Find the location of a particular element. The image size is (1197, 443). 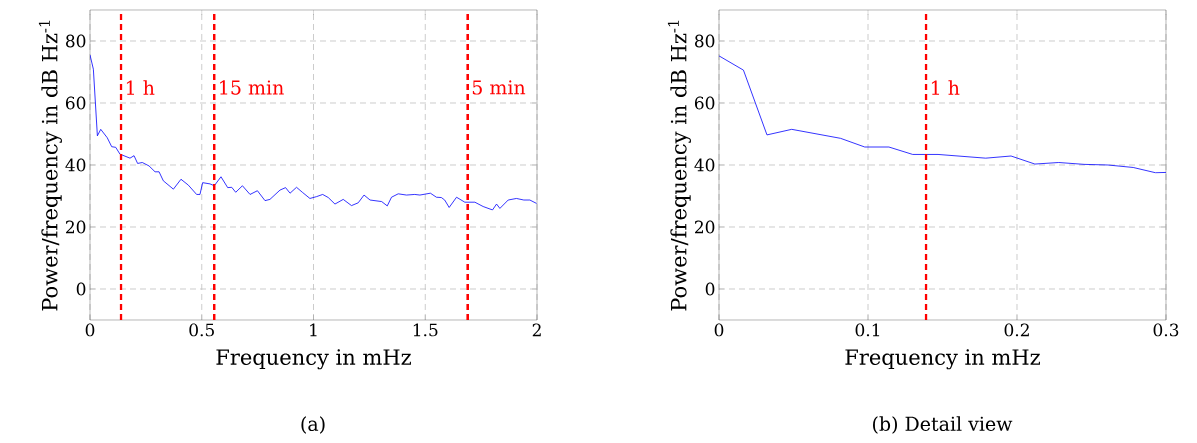

ref-line-label: 15 min is located at coordinates (252, 87).